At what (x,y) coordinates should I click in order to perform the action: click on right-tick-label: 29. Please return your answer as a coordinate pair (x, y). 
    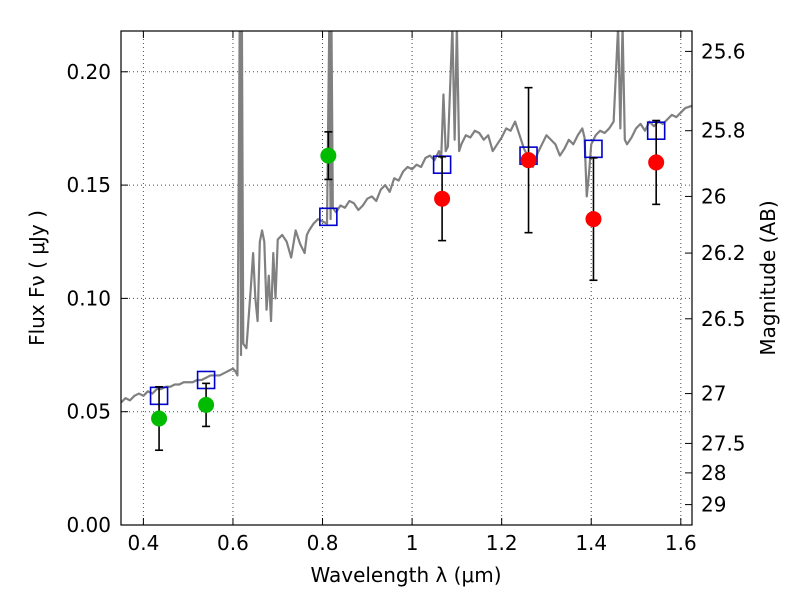
    Looking at the image, I should click on (713, 505).